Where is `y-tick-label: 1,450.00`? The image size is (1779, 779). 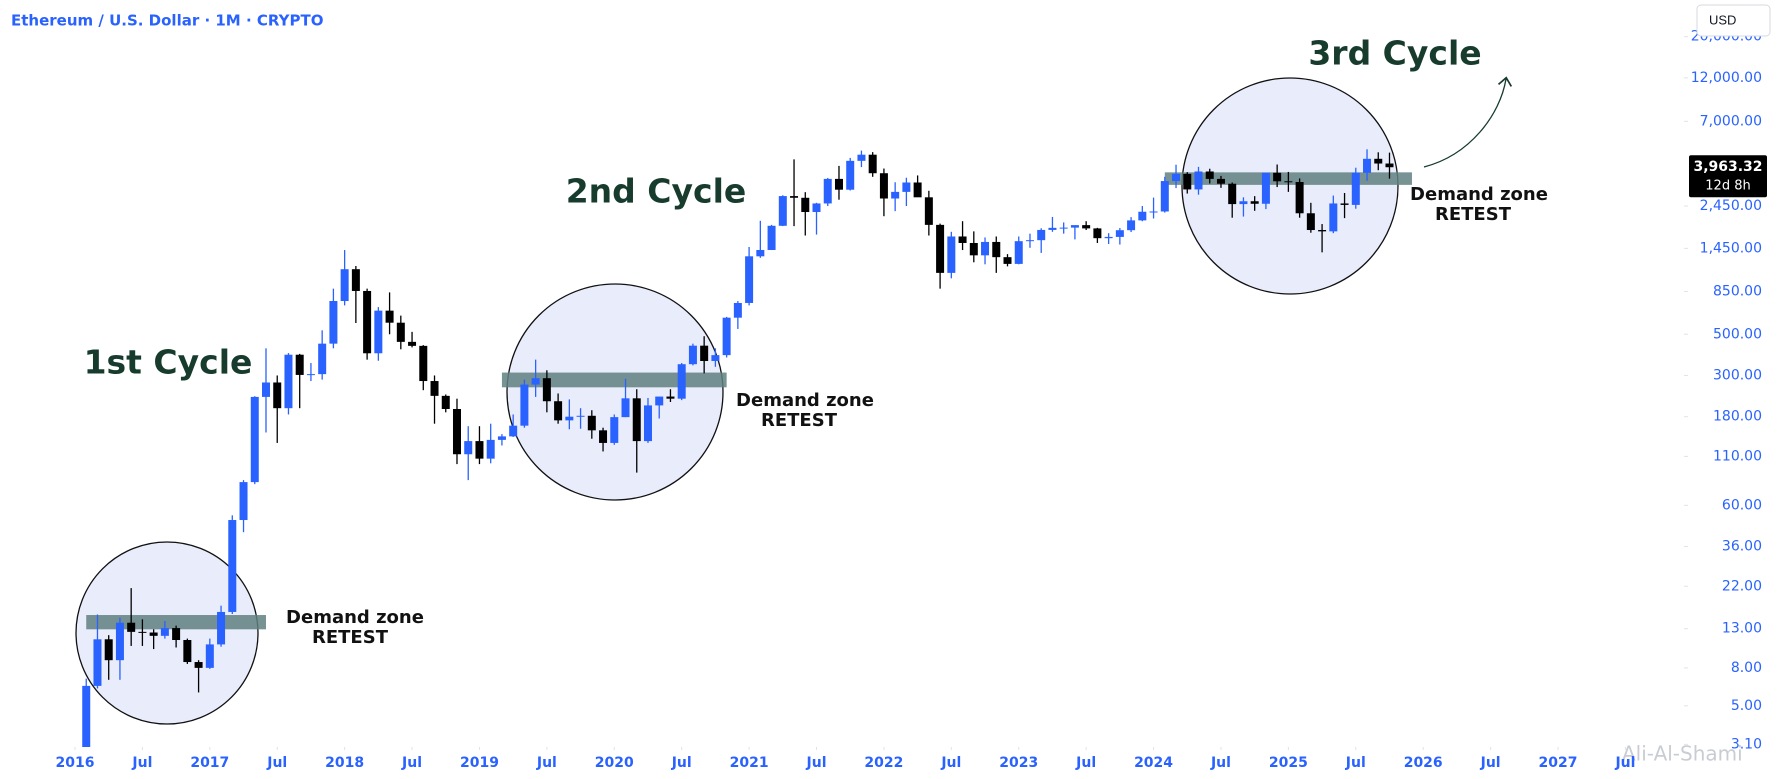
y-tick-label: 1,450.00 is located at coordinates (1731, 248).